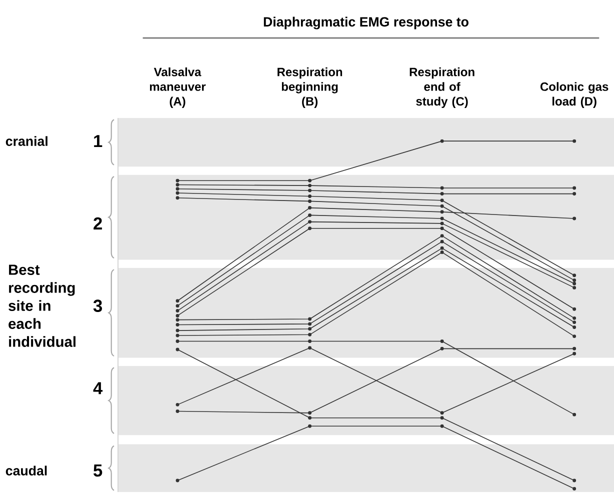 This screenshot has height=494, width=614. I want to click on y-tick-label: 4, so click(98, 388).